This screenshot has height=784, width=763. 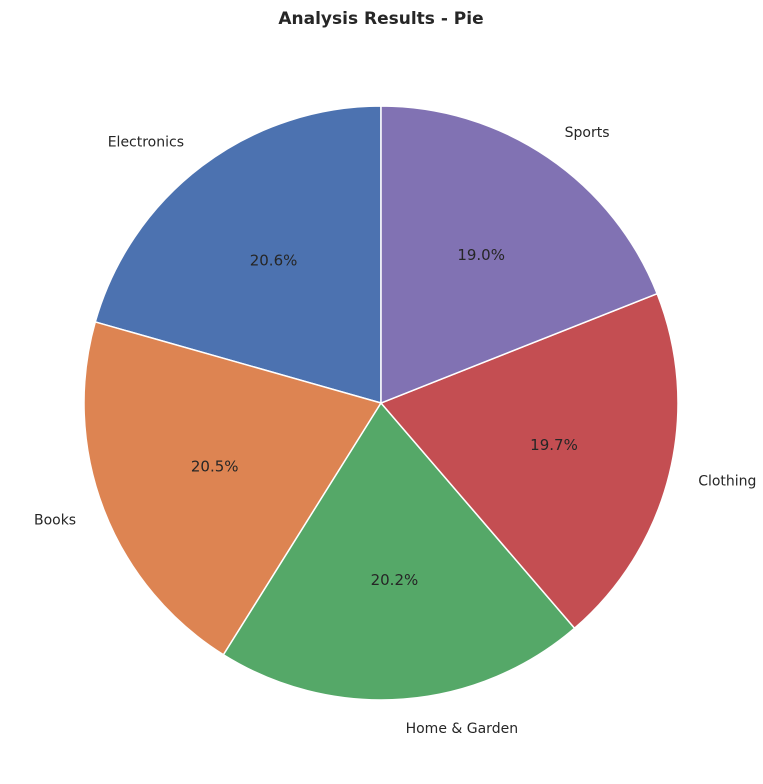 What do you see at coordinates (727, 481) in the screenshot?
I see `category-label-clothing: Clothing` at bounding box center [727, 481].